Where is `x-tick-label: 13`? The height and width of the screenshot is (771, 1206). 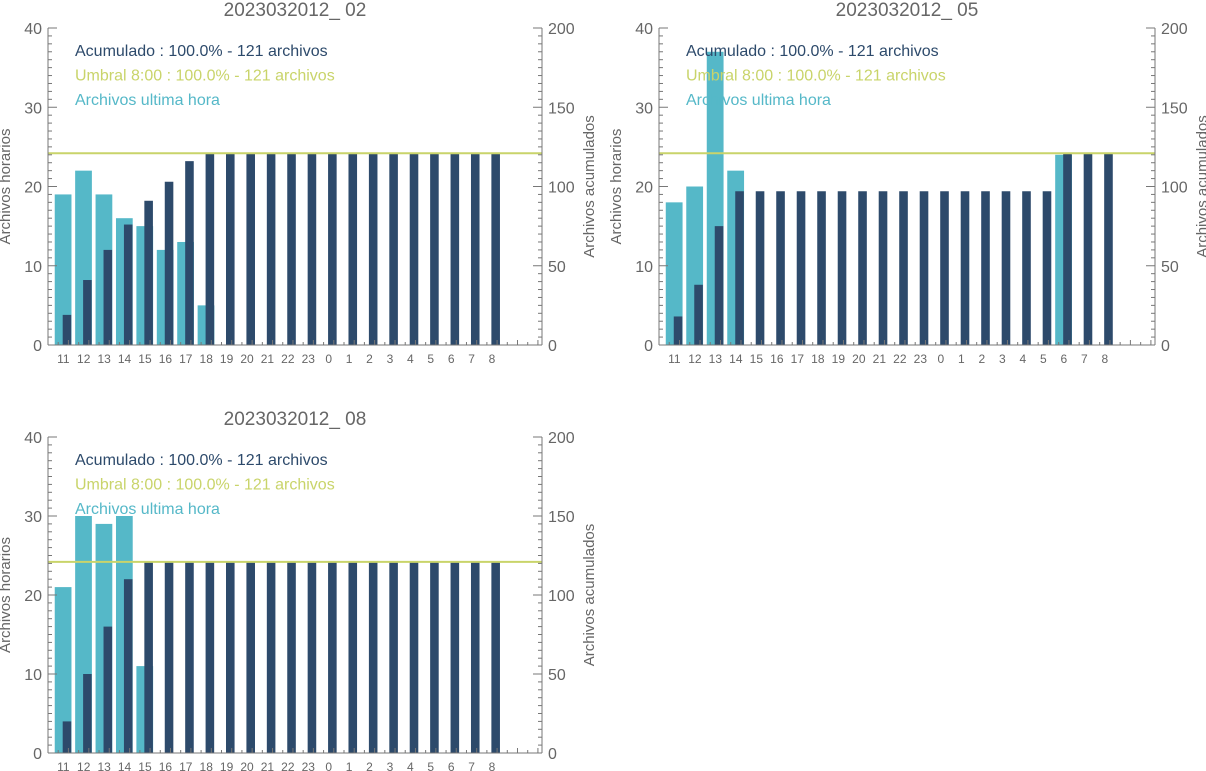
x-tick-label: 13 is located at coordinates (104, 359).